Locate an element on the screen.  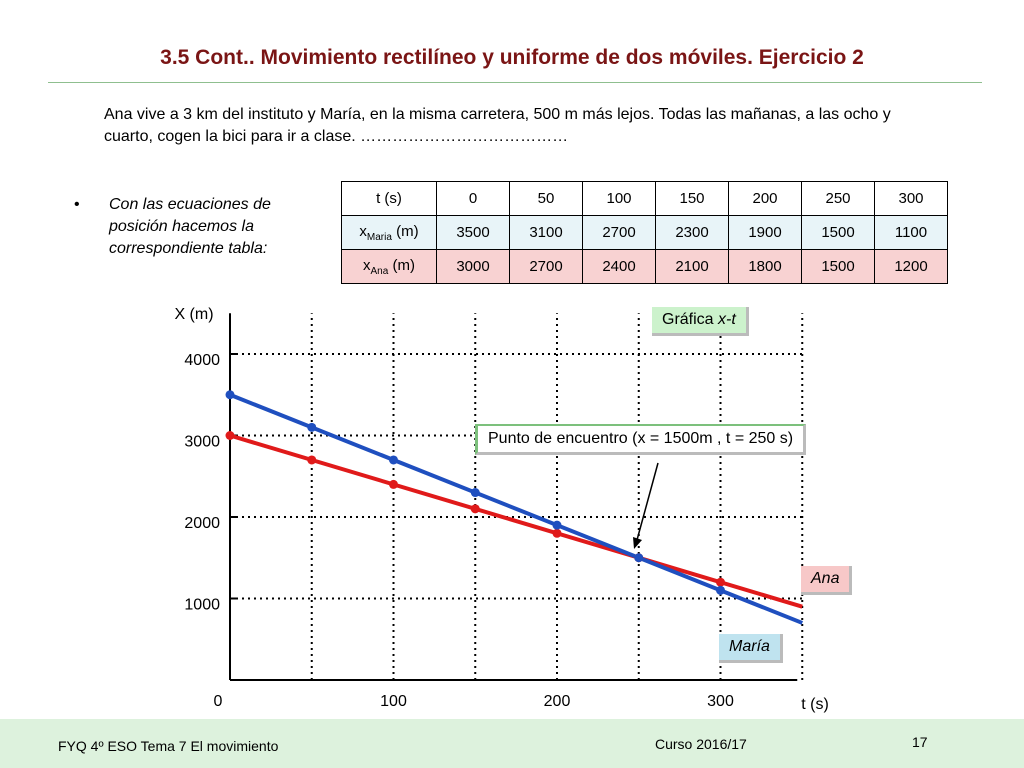
chart-title-box: Gráfica x-t is located at coordinates (700, 321).